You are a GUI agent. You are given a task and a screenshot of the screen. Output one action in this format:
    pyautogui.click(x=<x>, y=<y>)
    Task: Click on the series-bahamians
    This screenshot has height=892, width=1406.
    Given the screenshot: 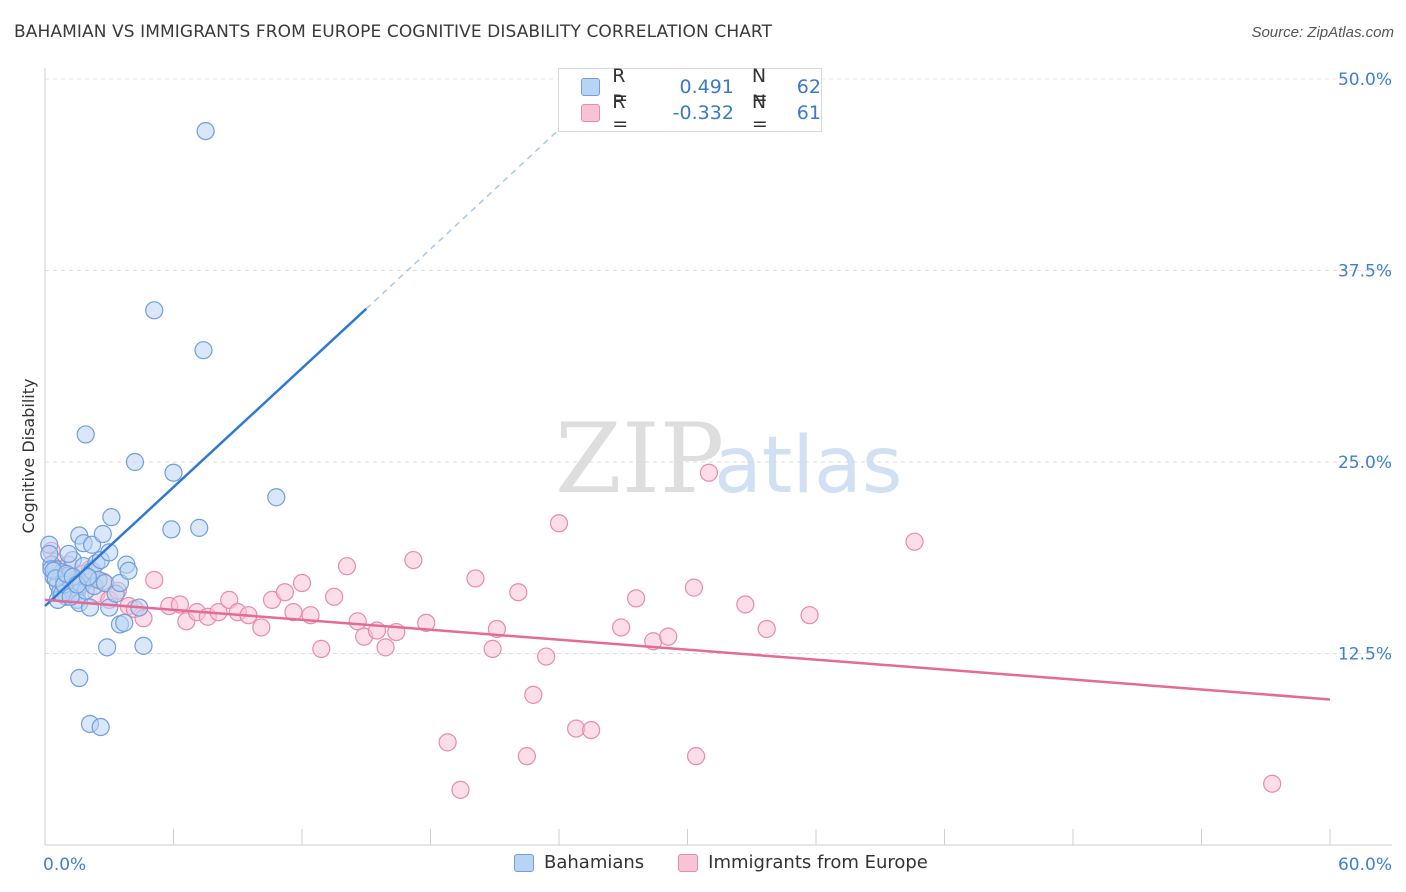 What is the action you would take?
    pyautogui.click(x=163, y=429)
    